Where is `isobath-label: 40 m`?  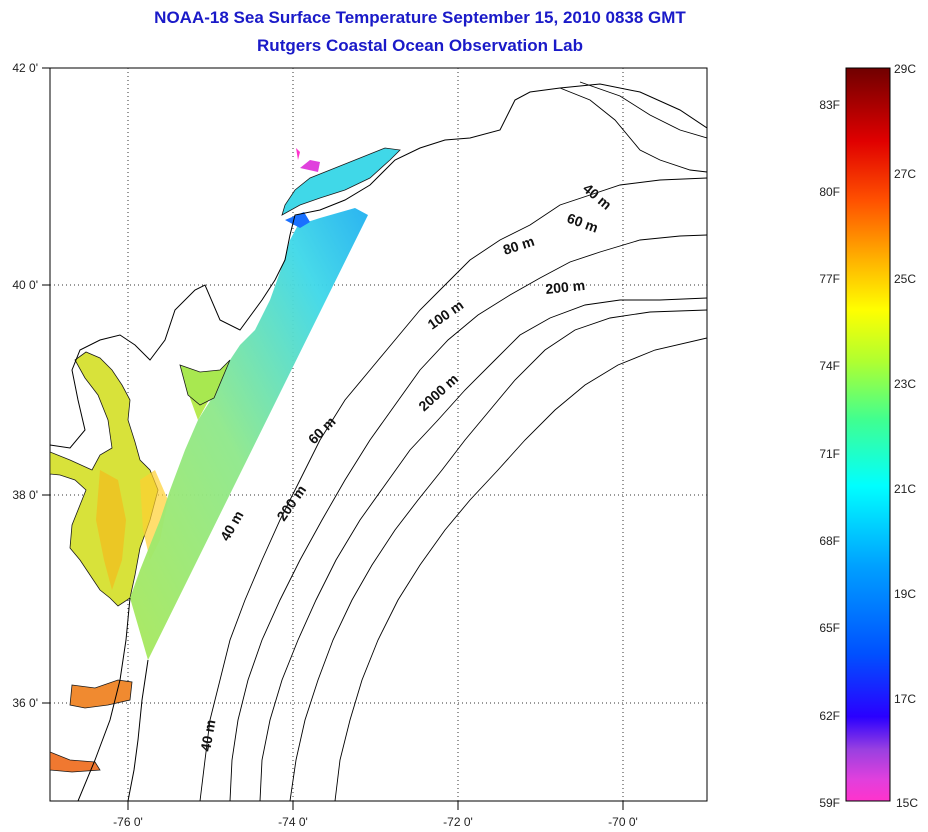
isobath-label: 40 m is located at coordinates (207, 735).